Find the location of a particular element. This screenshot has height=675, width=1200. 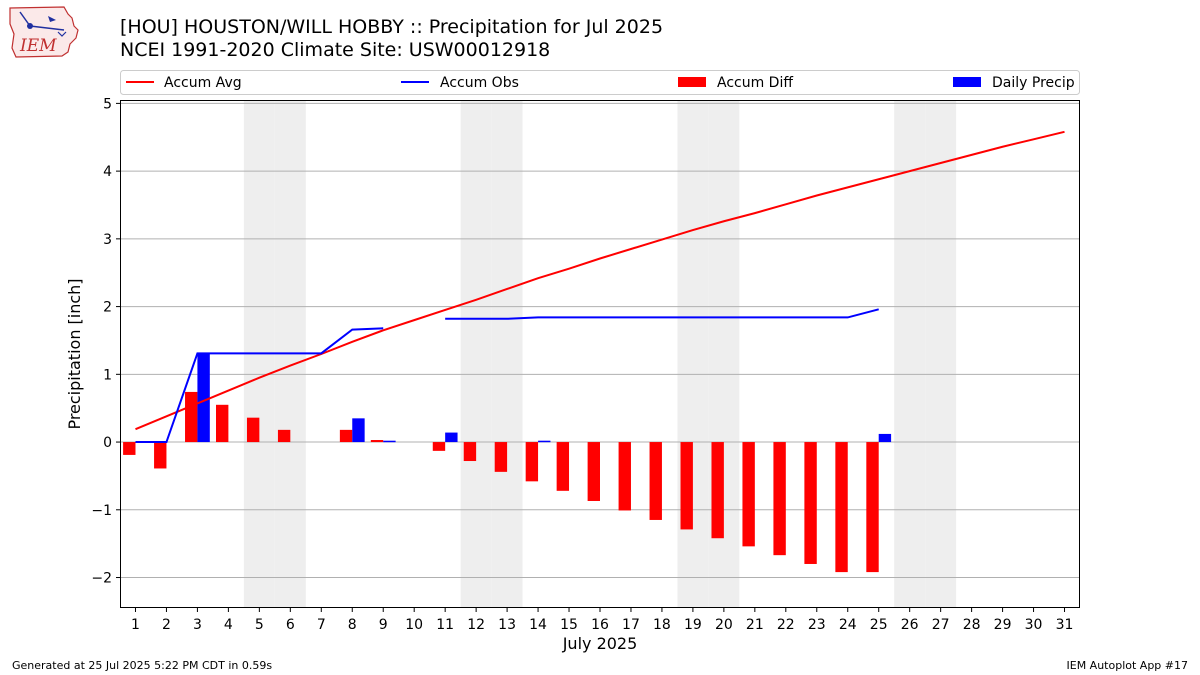

x-tick-label: 11 is located at coordinates (445, 625).